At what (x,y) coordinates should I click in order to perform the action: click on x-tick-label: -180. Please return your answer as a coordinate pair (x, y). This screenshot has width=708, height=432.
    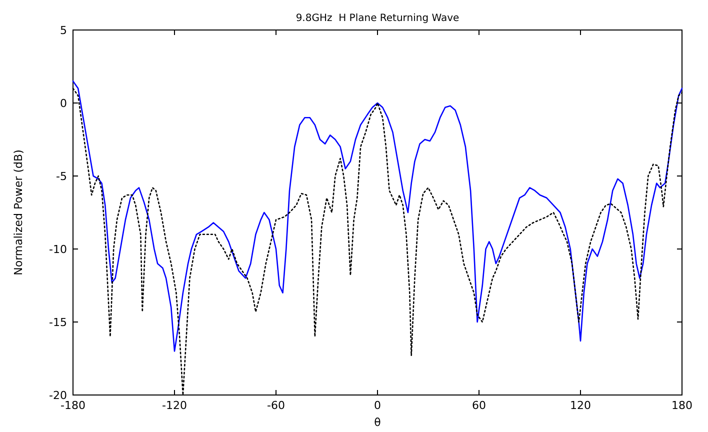
    Looking at the image, I should click on (73, 405).